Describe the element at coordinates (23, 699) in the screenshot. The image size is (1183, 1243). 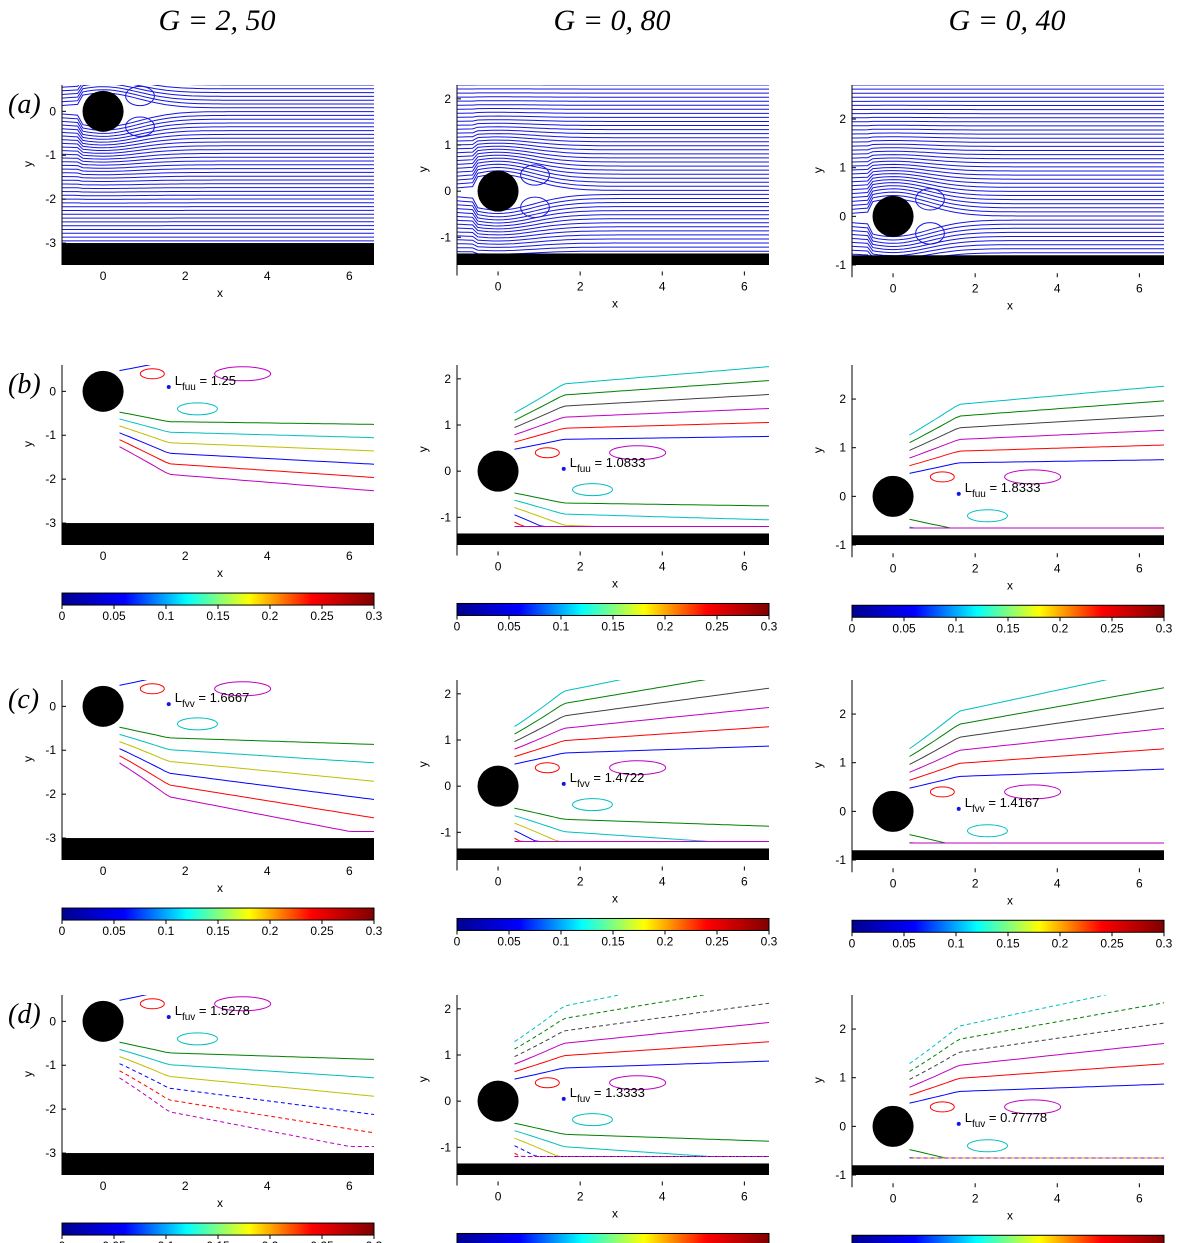
I see `row-label: (c)` at that location.